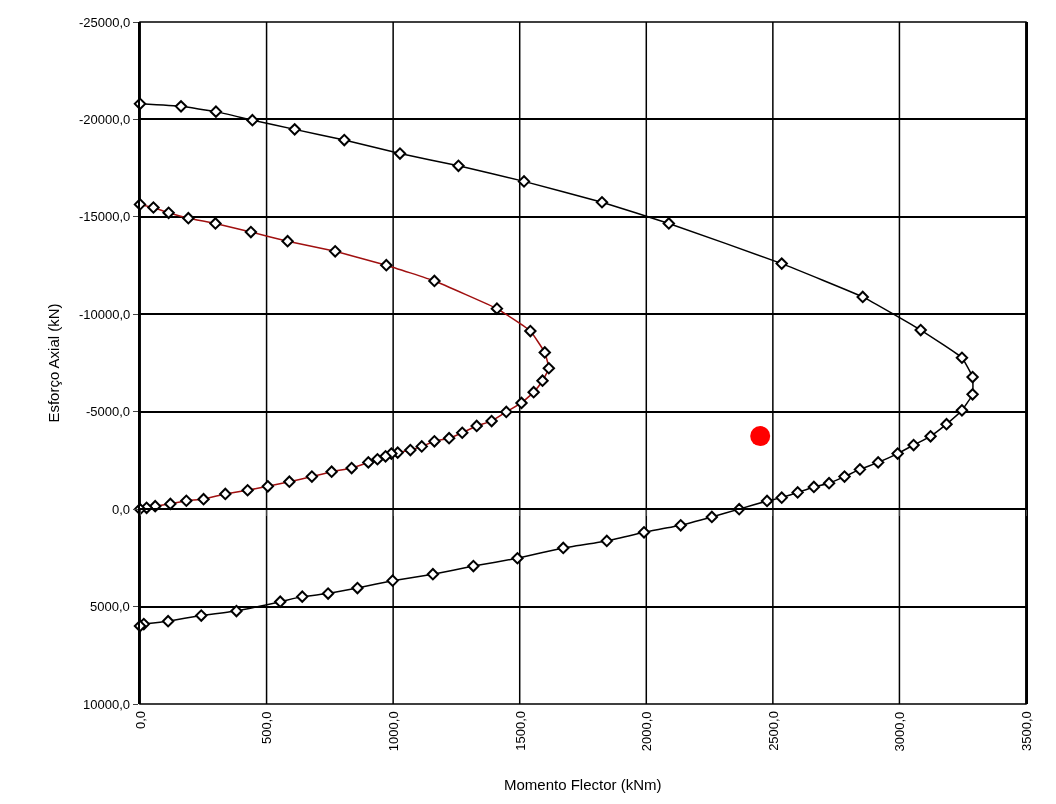 This screenshot has height=804, width=1056. Describe the element at coordinates (53, 363) in the screenshot. I see `y-axis-title: Esforço Axial (kN)` at that location.